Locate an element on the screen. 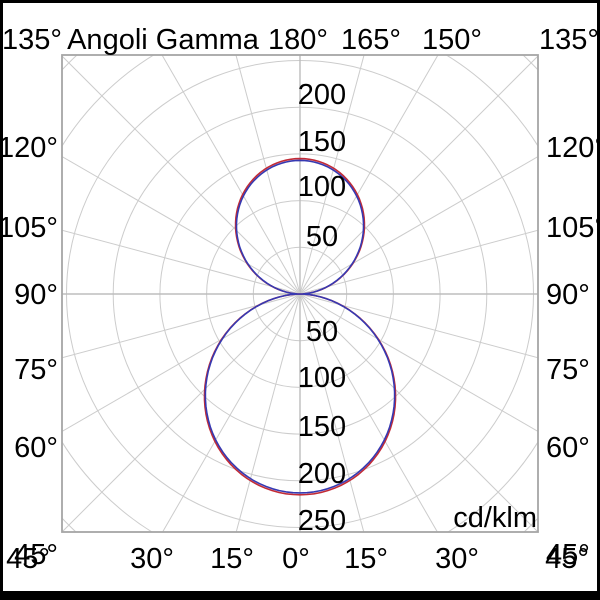 The height and width of the screenshot is (600, 600). frame-border-top is located at coordinates (300, 1).